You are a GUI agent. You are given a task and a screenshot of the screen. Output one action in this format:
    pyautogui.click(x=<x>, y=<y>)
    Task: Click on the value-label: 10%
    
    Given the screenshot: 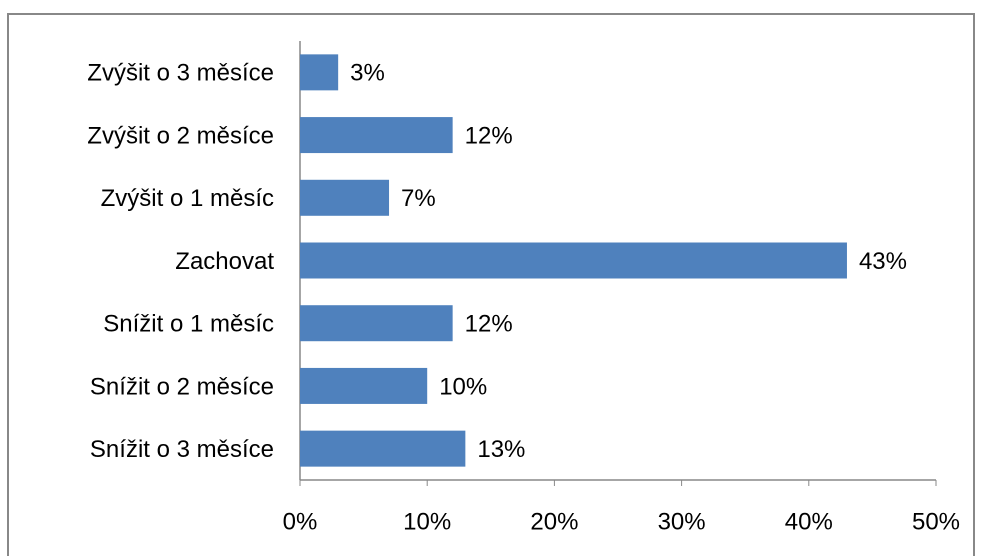 What is the action you would take?
    pyautogui.click(x=463, y=386)
    